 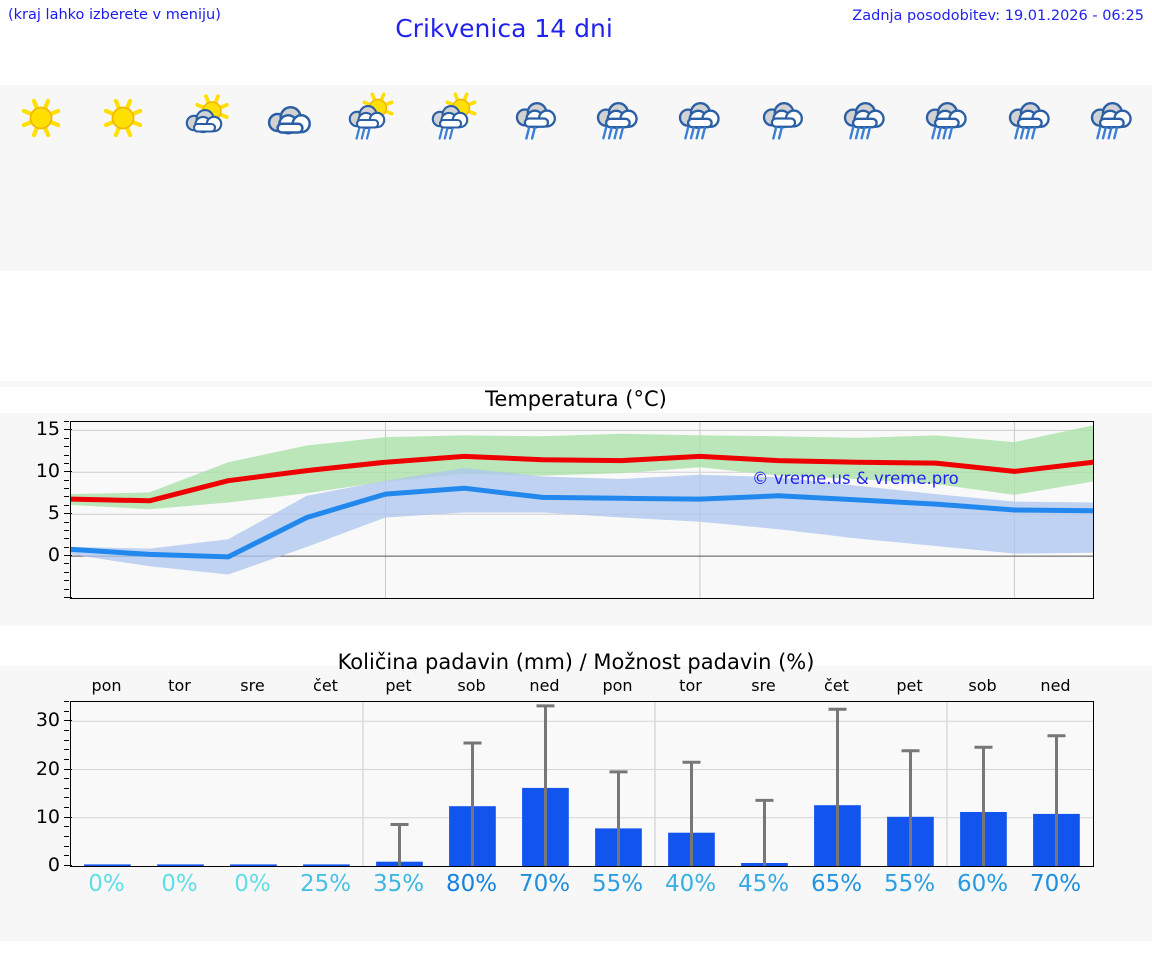 I want to click on sun-cloud-icon, so click(x=206, y=119).